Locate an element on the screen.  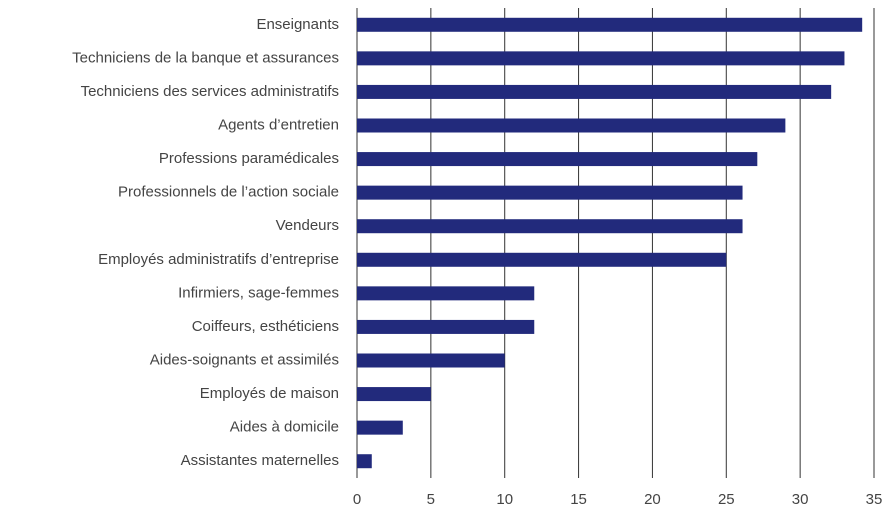
x-tick-label: 25 is located at coordinates (726, 499).